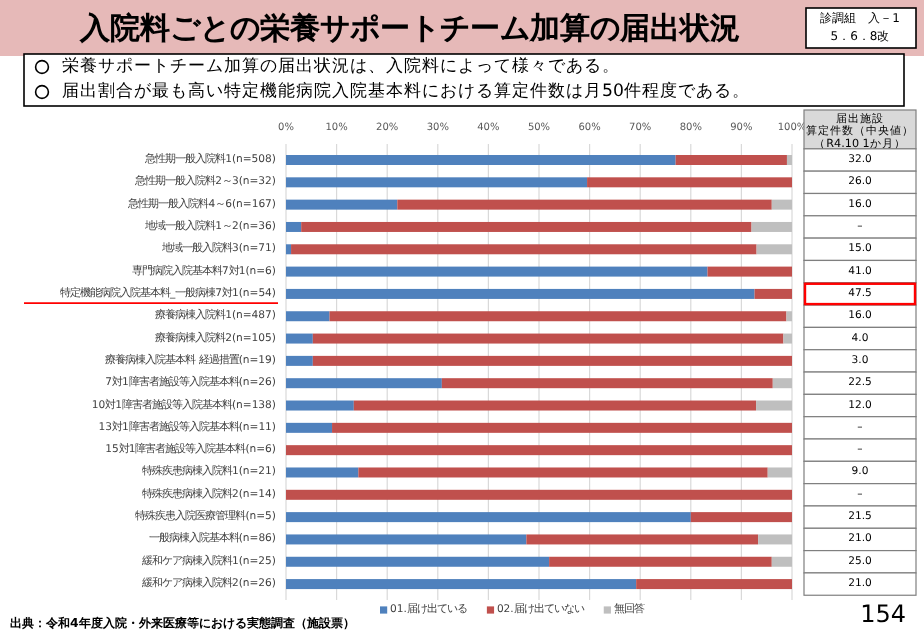  I want to click on text: 154, so click(883, 614).